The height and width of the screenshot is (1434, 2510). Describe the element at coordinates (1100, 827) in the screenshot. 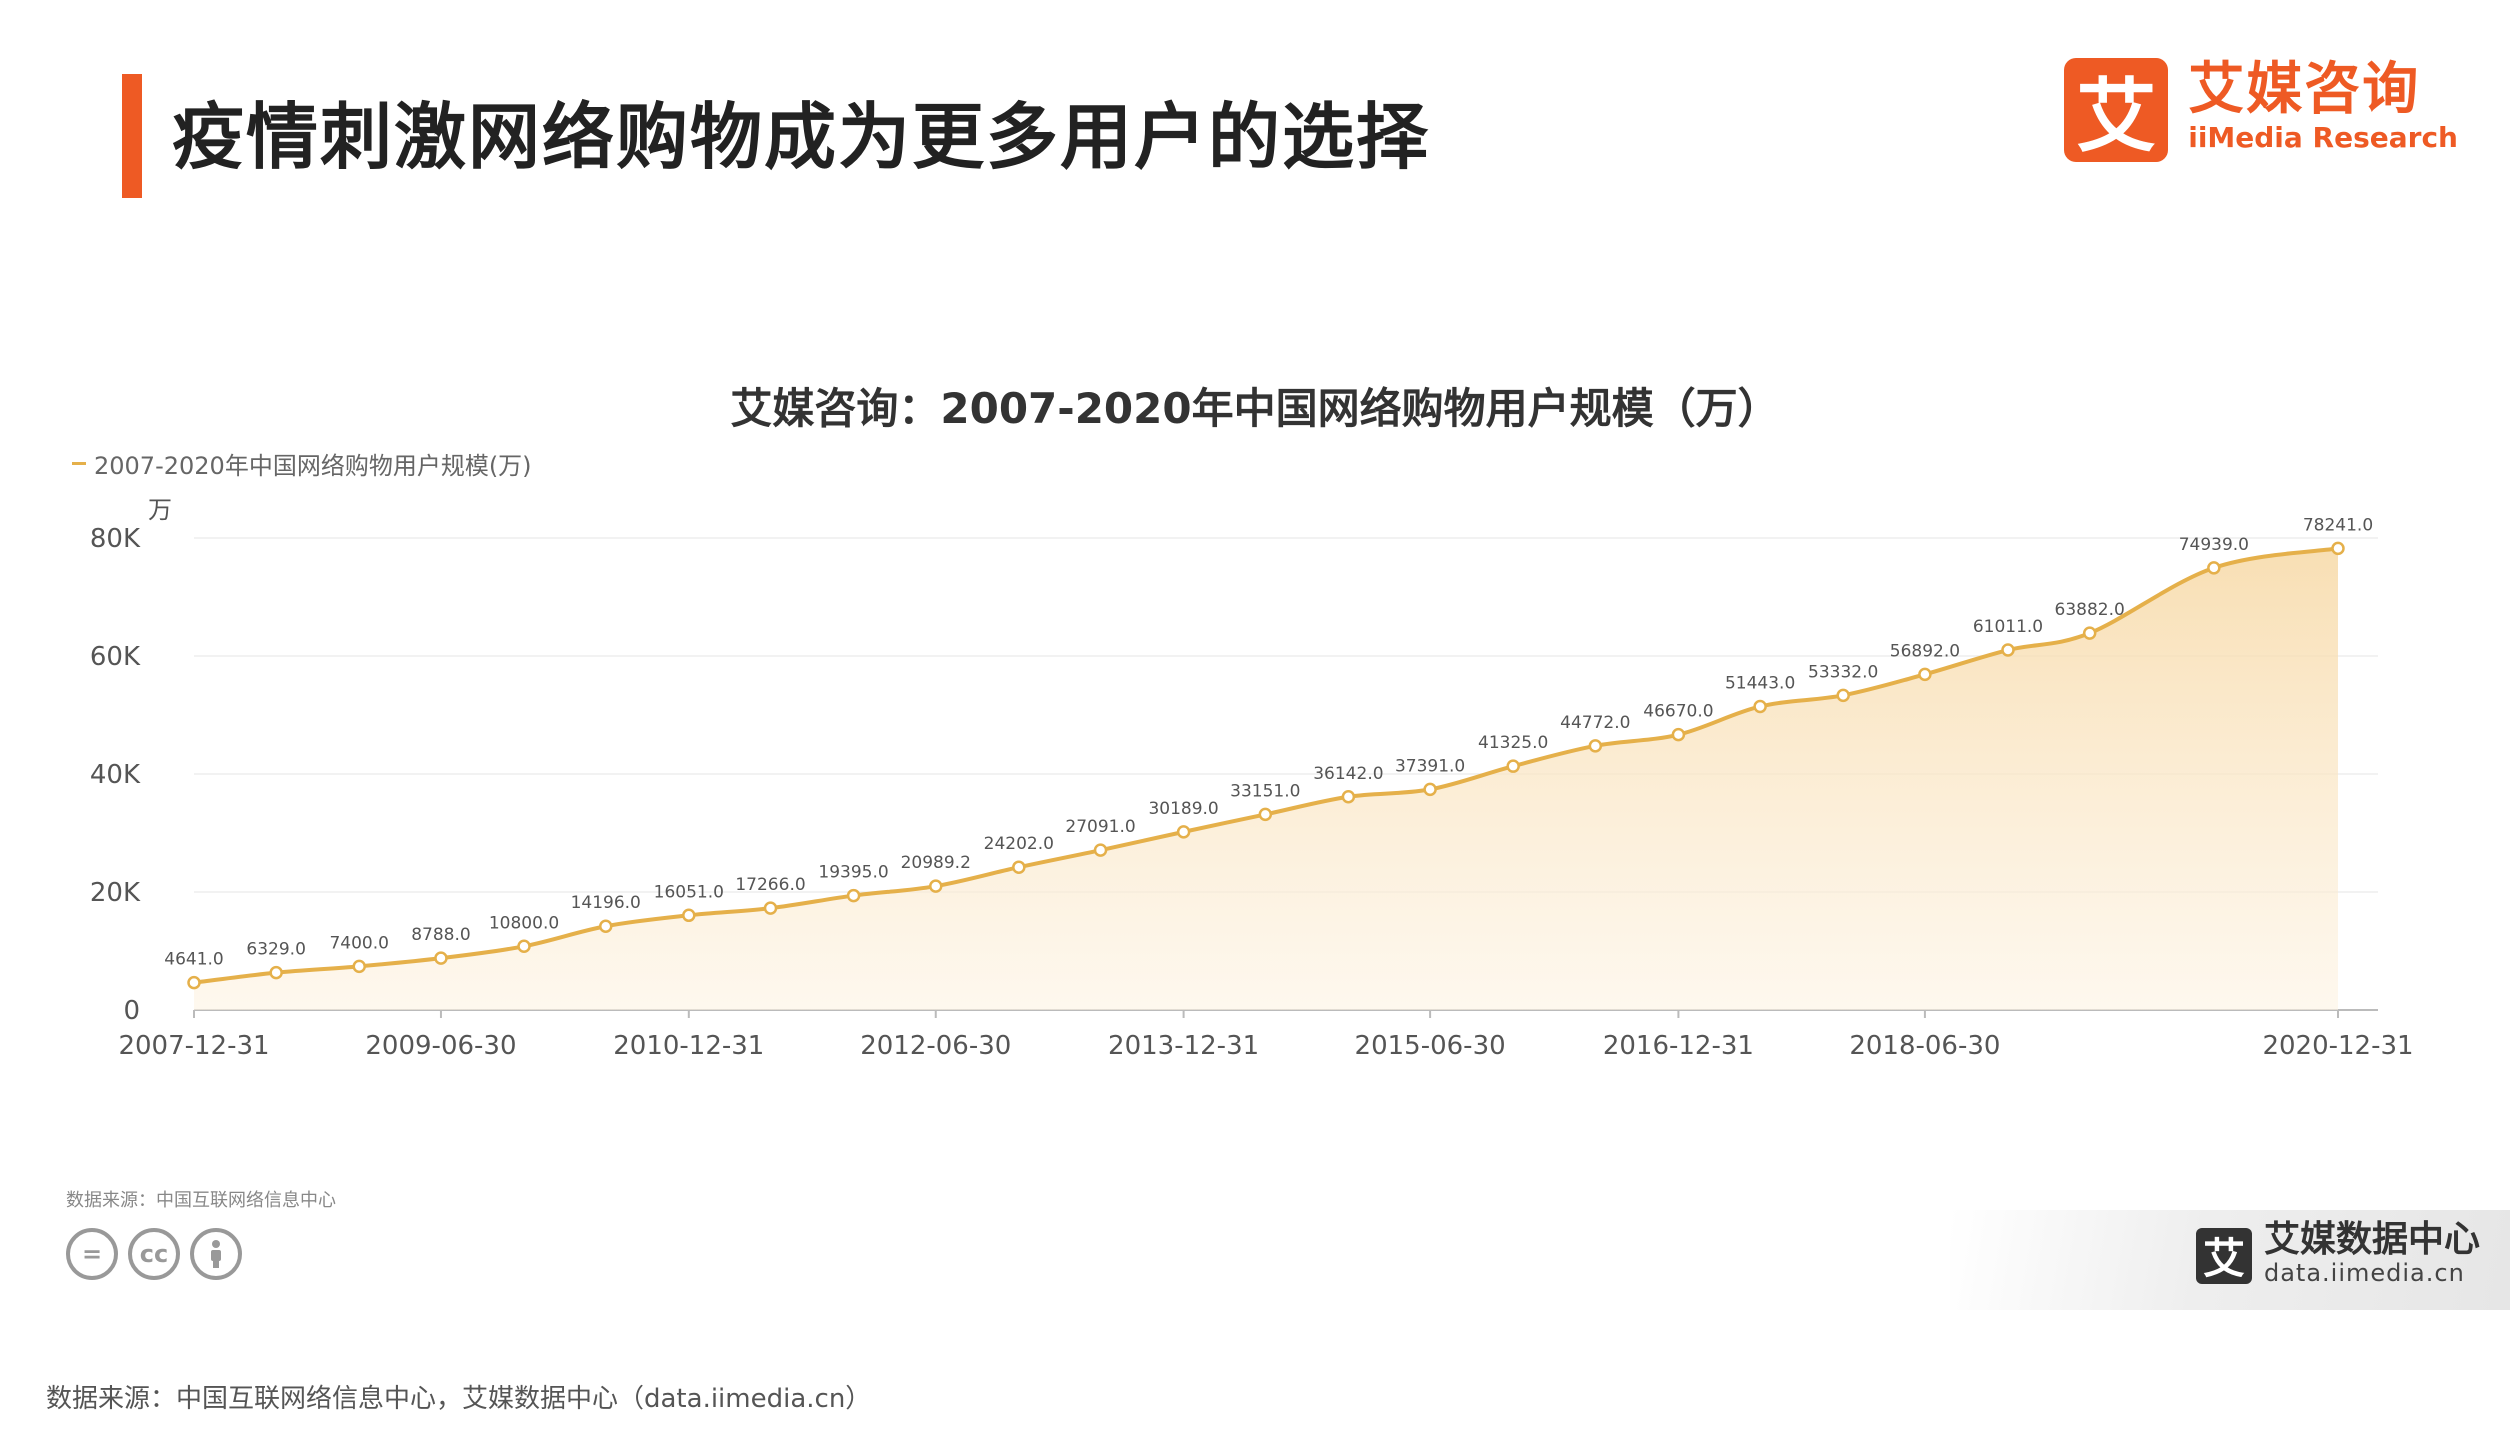

I see `data-label: 27091.0` at that location.